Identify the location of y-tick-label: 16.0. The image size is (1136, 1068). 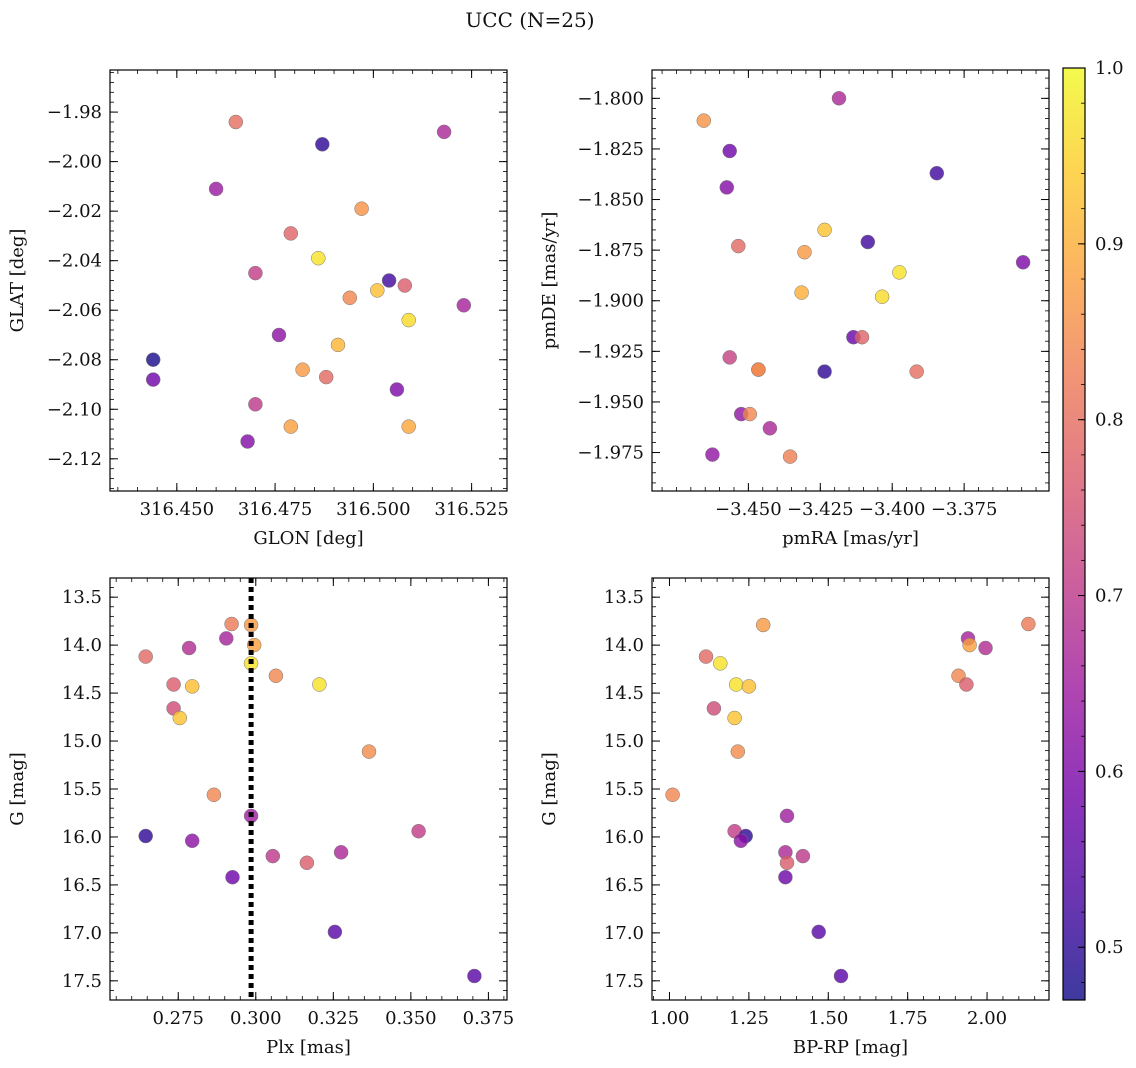
(82, 837).